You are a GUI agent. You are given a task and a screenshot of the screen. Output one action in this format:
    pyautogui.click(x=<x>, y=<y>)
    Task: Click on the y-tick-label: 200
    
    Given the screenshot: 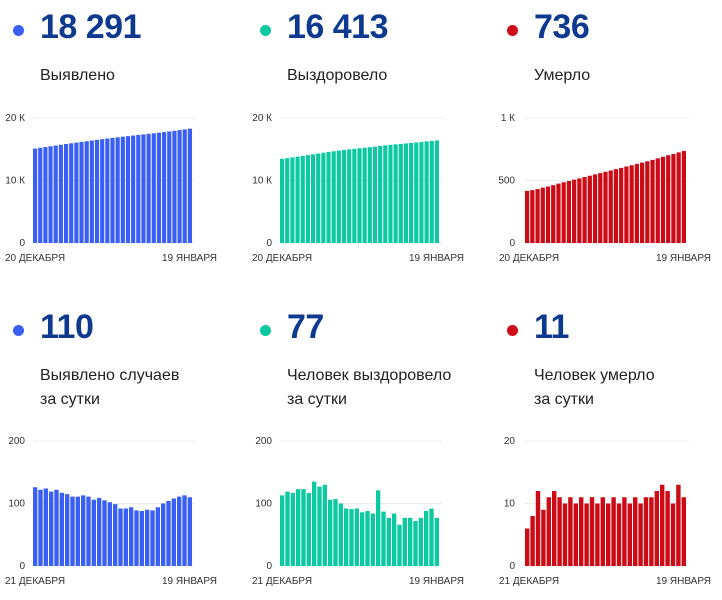 What is the action you would take?
    pyautogui.click(x=263, y=441)
    